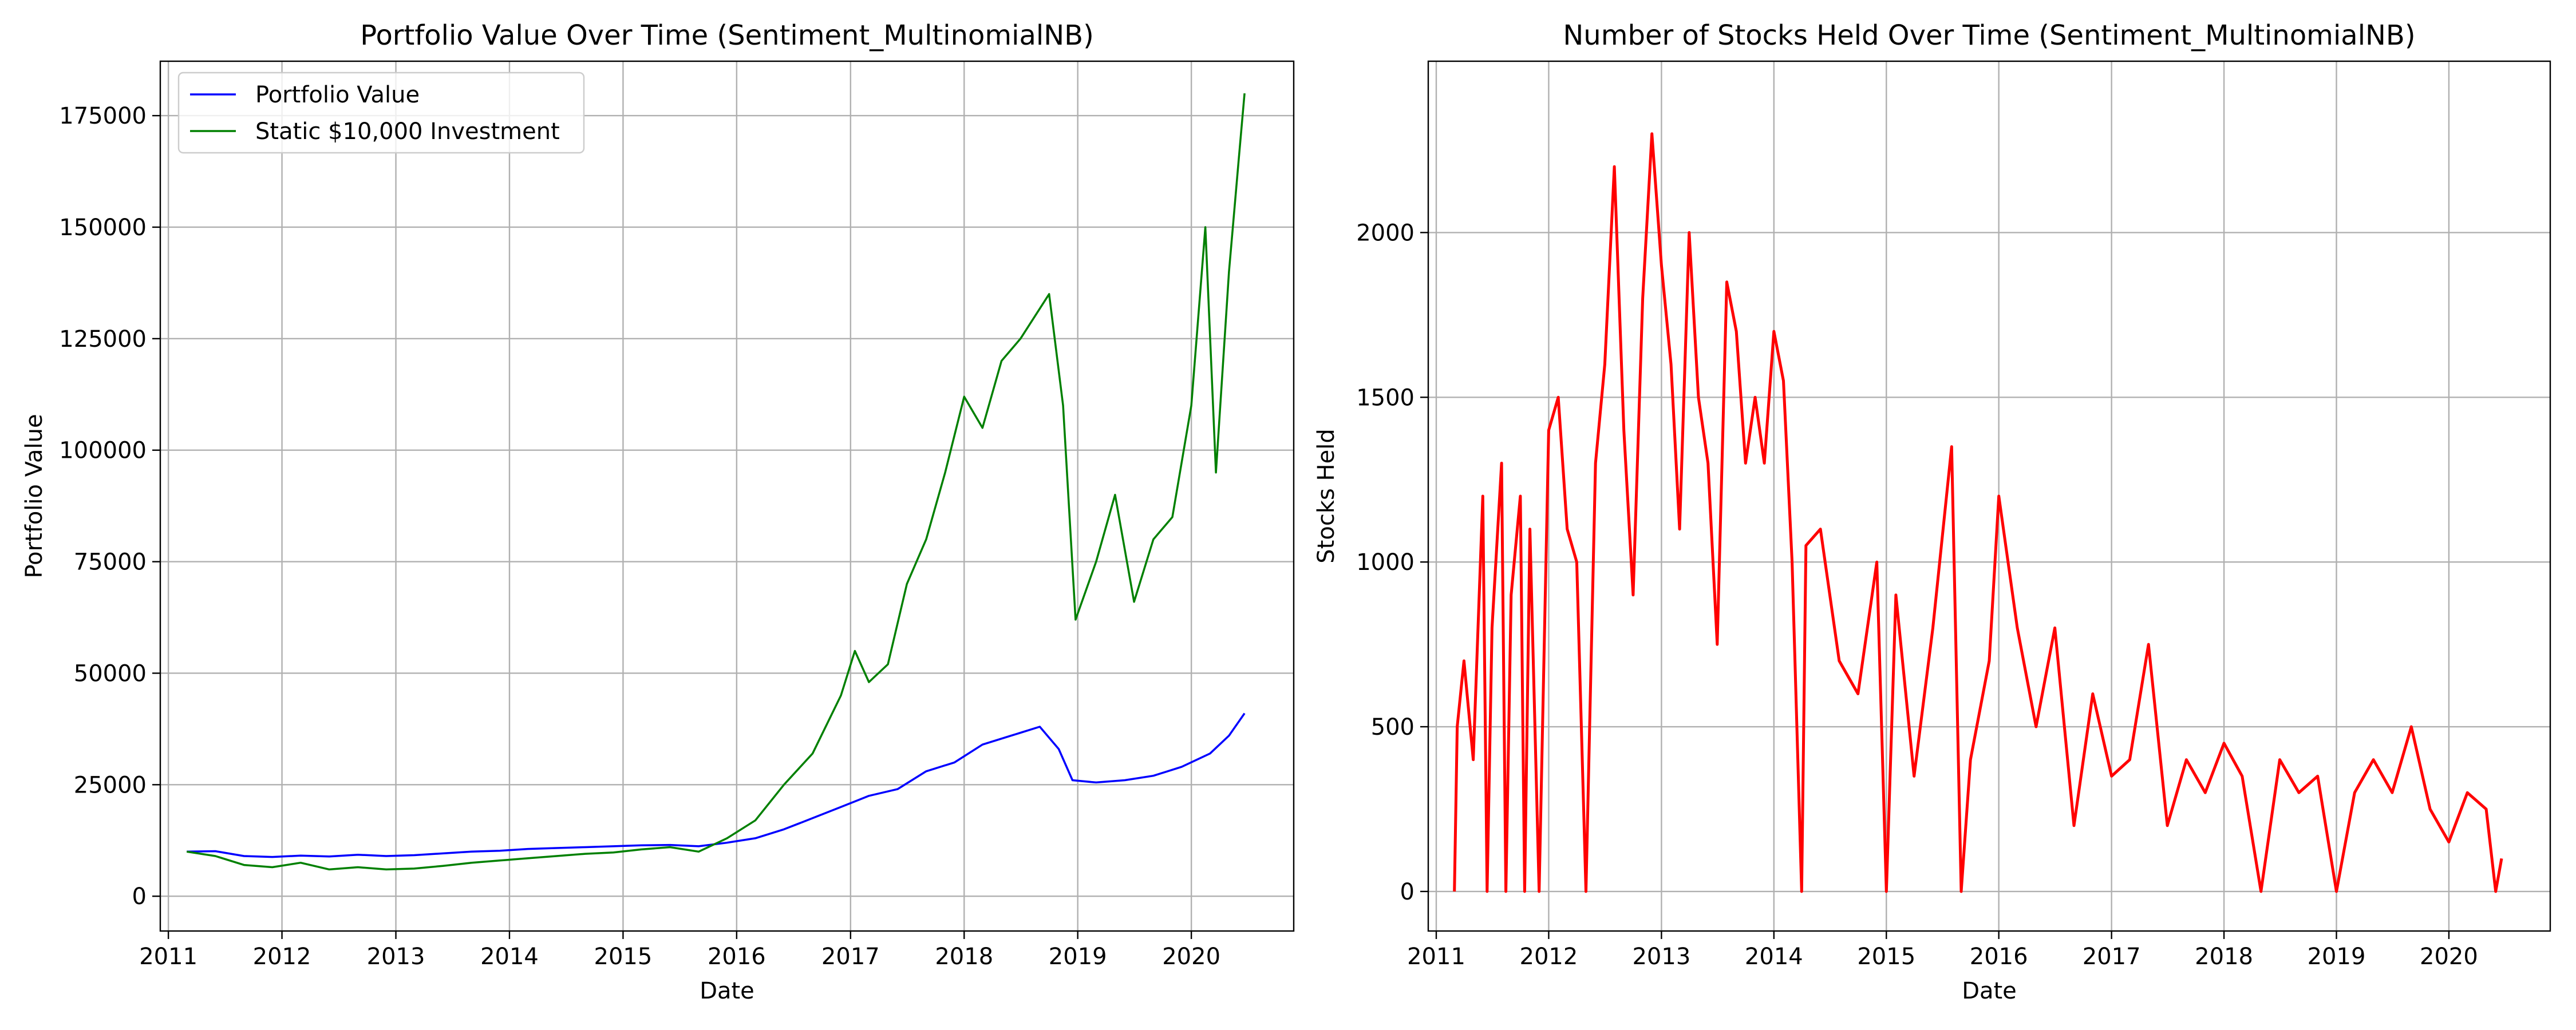 The height and width of the screenshot is (1030, 2576). What do you see at coordinates (110, 785) in the screenshot?
I see `y-tick-label: 25000` at bounding box center [110, 785].